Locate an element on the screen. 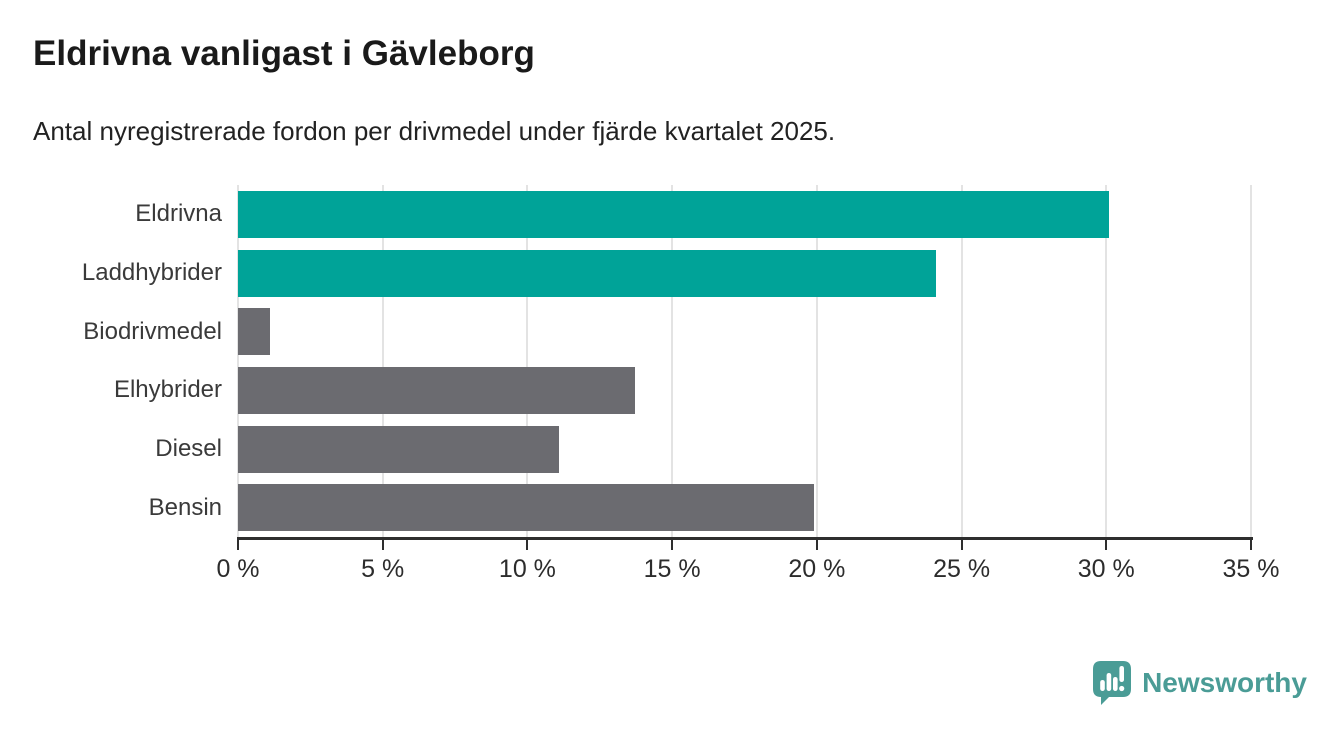 This screenshot has height=733, width=1340. bar-laddhybrider is located at coordinates (587, 273).